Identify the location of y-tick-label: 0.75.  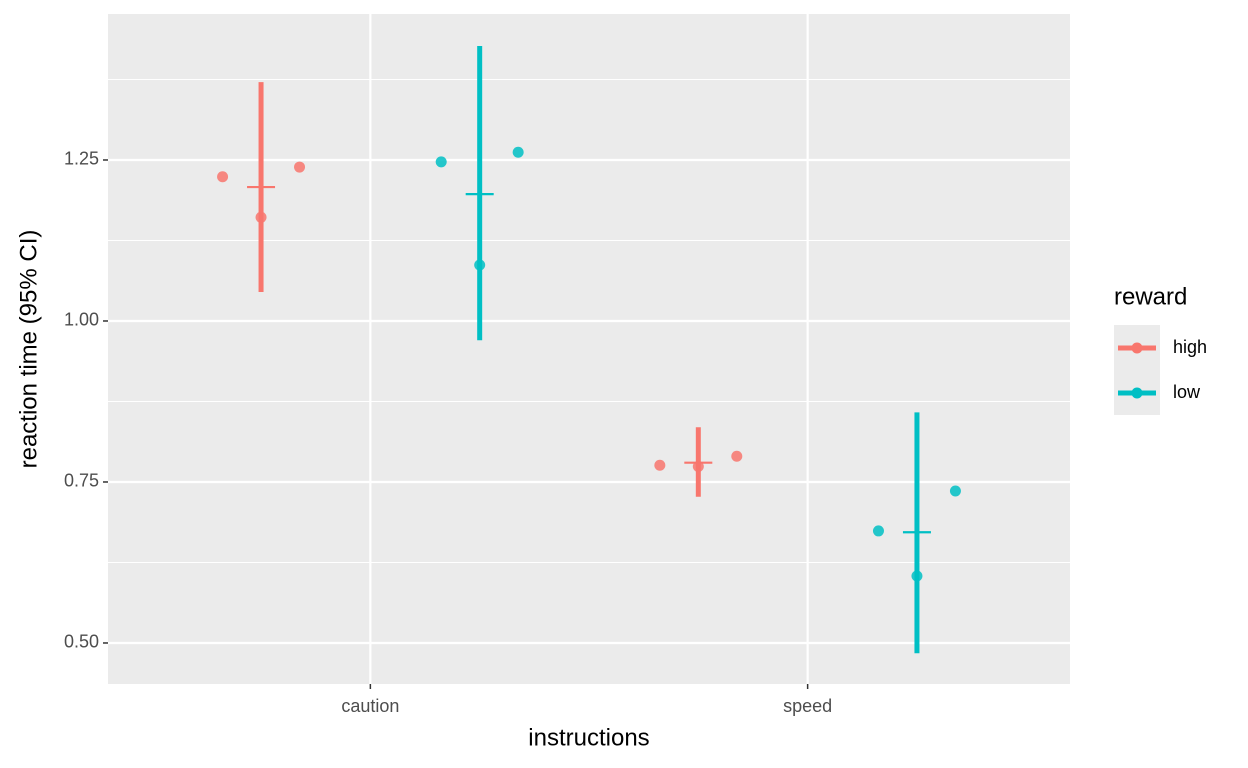
(81, 481).